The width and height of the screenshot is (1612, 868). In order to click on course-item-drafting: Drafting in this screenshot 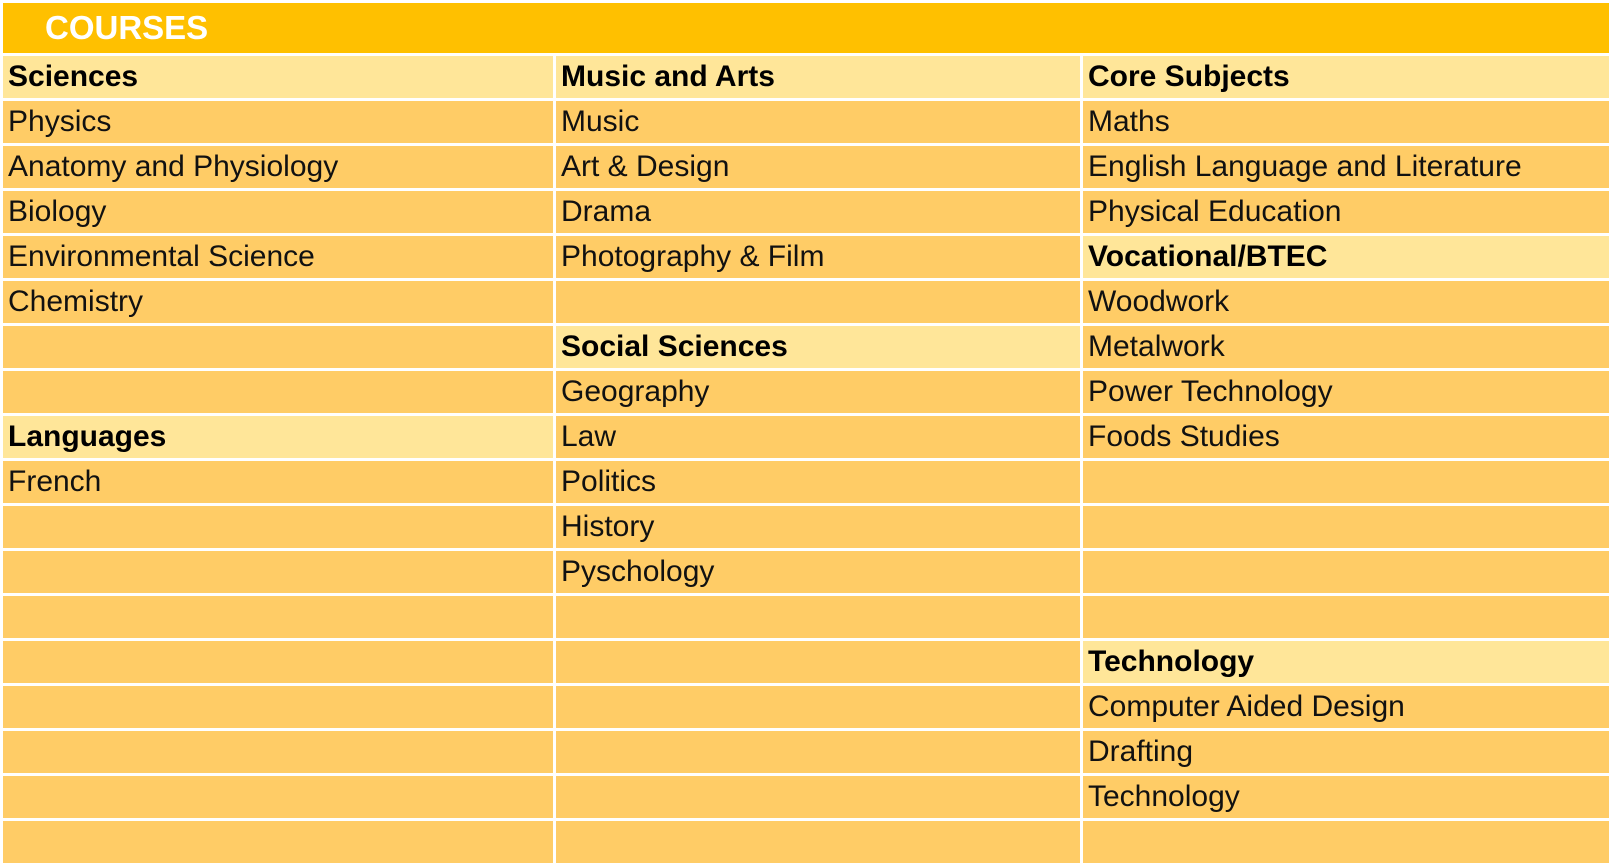, I will do `click(1346, 752)`.